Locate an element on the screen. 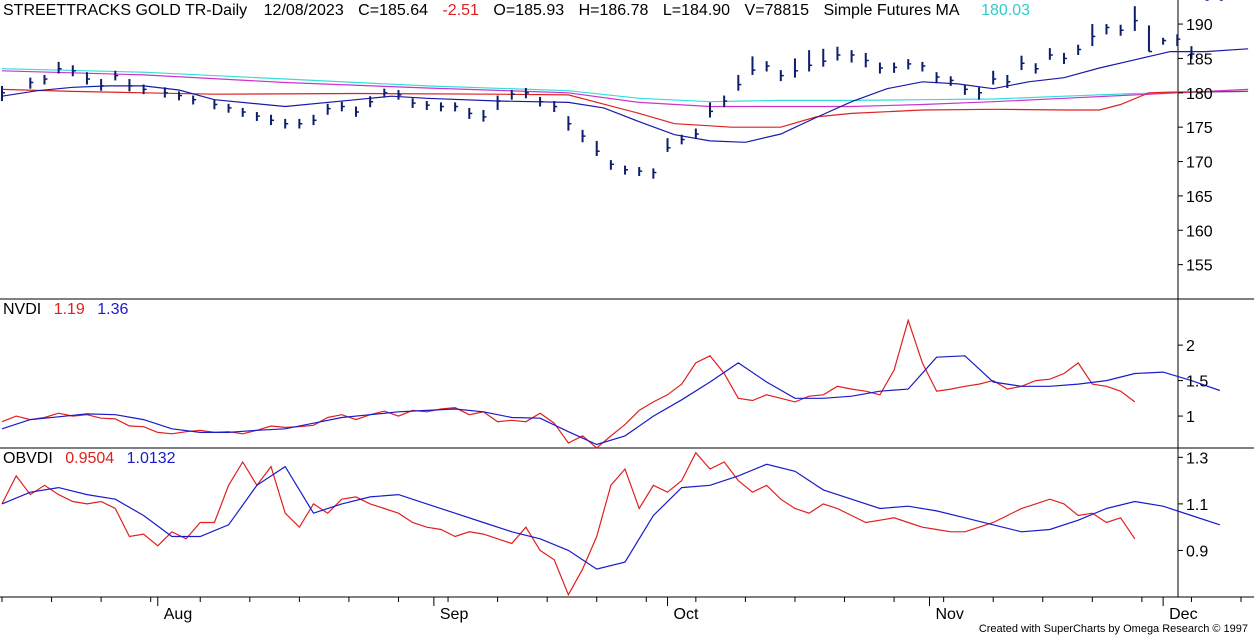 The width and height of the screenshot is (1254, 637). y-tick-label: 155 is located at coordinates (1199, 266).